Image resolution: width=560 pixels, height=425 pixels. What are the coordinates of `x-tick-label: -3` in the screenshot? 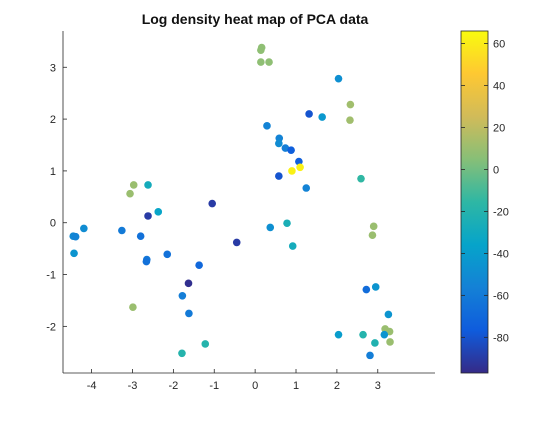 It's located at (133, 386).